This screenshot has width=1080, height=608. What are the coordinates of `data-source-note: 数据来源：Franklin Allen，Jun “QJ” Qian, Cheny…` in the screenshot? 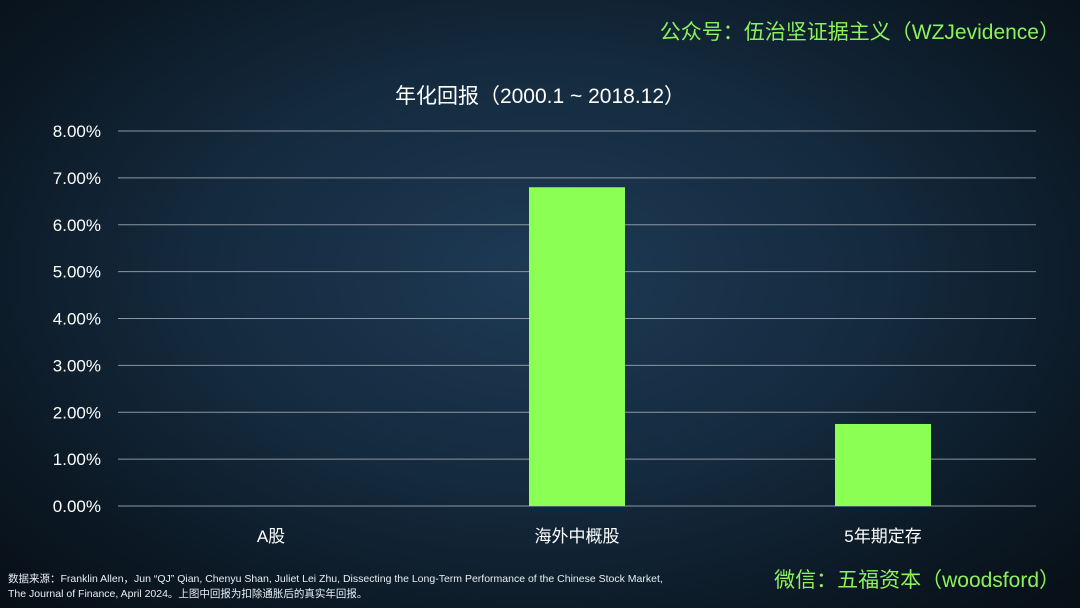 It's located at (393, 587).